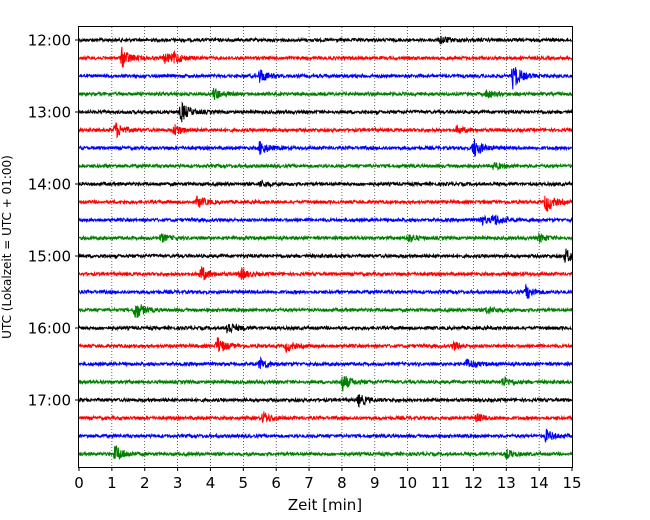 This screenshot has height=520, width=650. What do you see at coordinates (325, 505) in the screenshot?
I see `x-axis-label: Zeit [min]` at bounding box center [325, 505].